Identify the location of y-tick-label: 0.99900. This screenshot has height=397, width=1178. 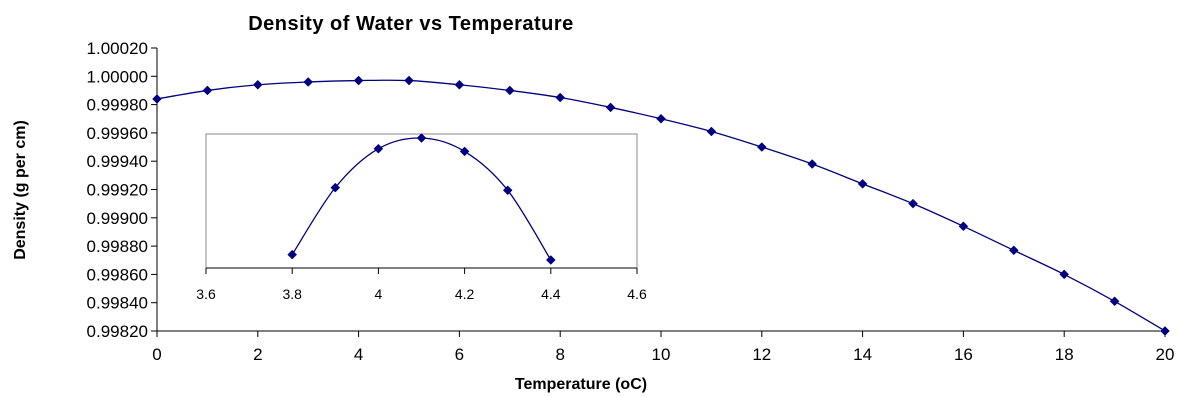
(117, 218).